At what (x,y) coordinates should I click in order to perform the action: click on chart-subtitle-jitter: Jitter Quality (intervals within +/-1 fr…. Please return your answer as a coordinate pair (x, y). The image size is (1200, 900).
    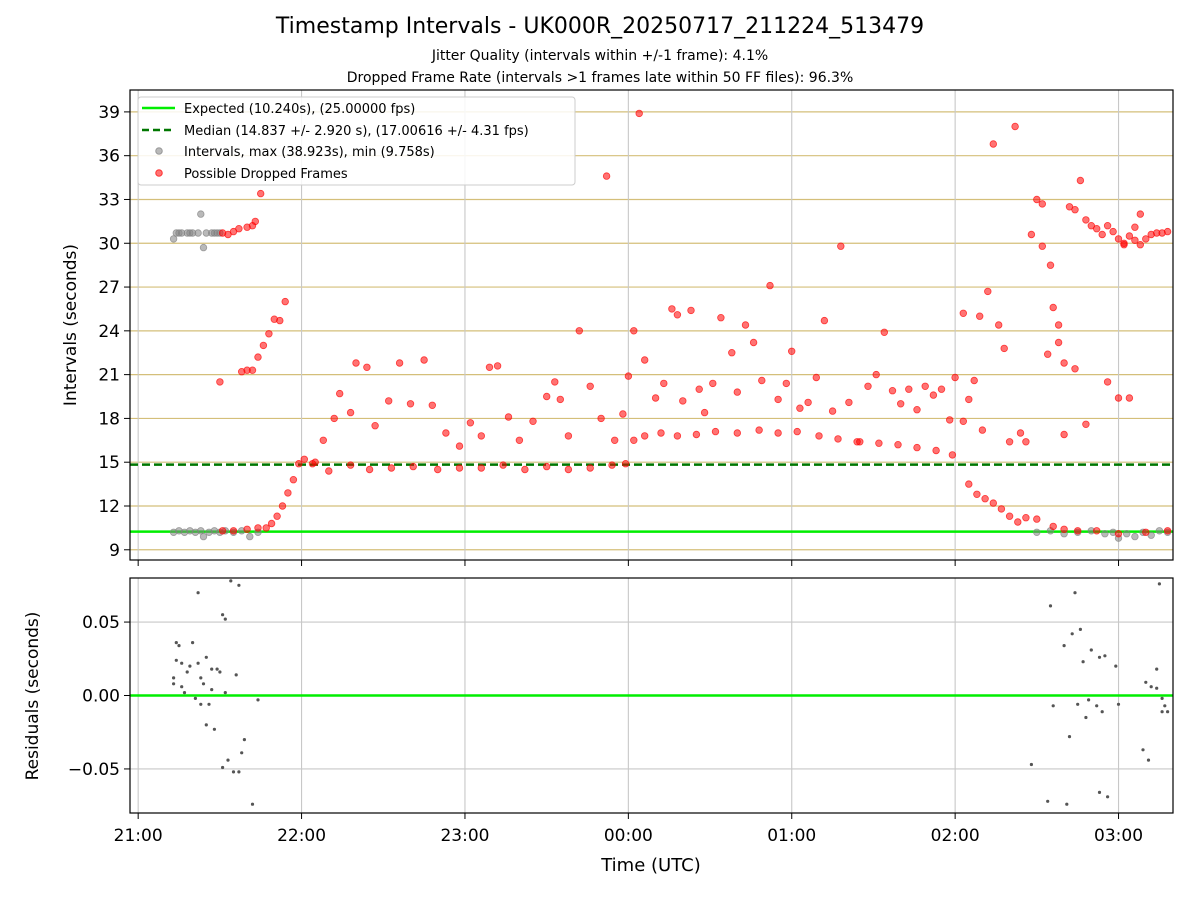
    Looking at the image, I should click on (600, 56).